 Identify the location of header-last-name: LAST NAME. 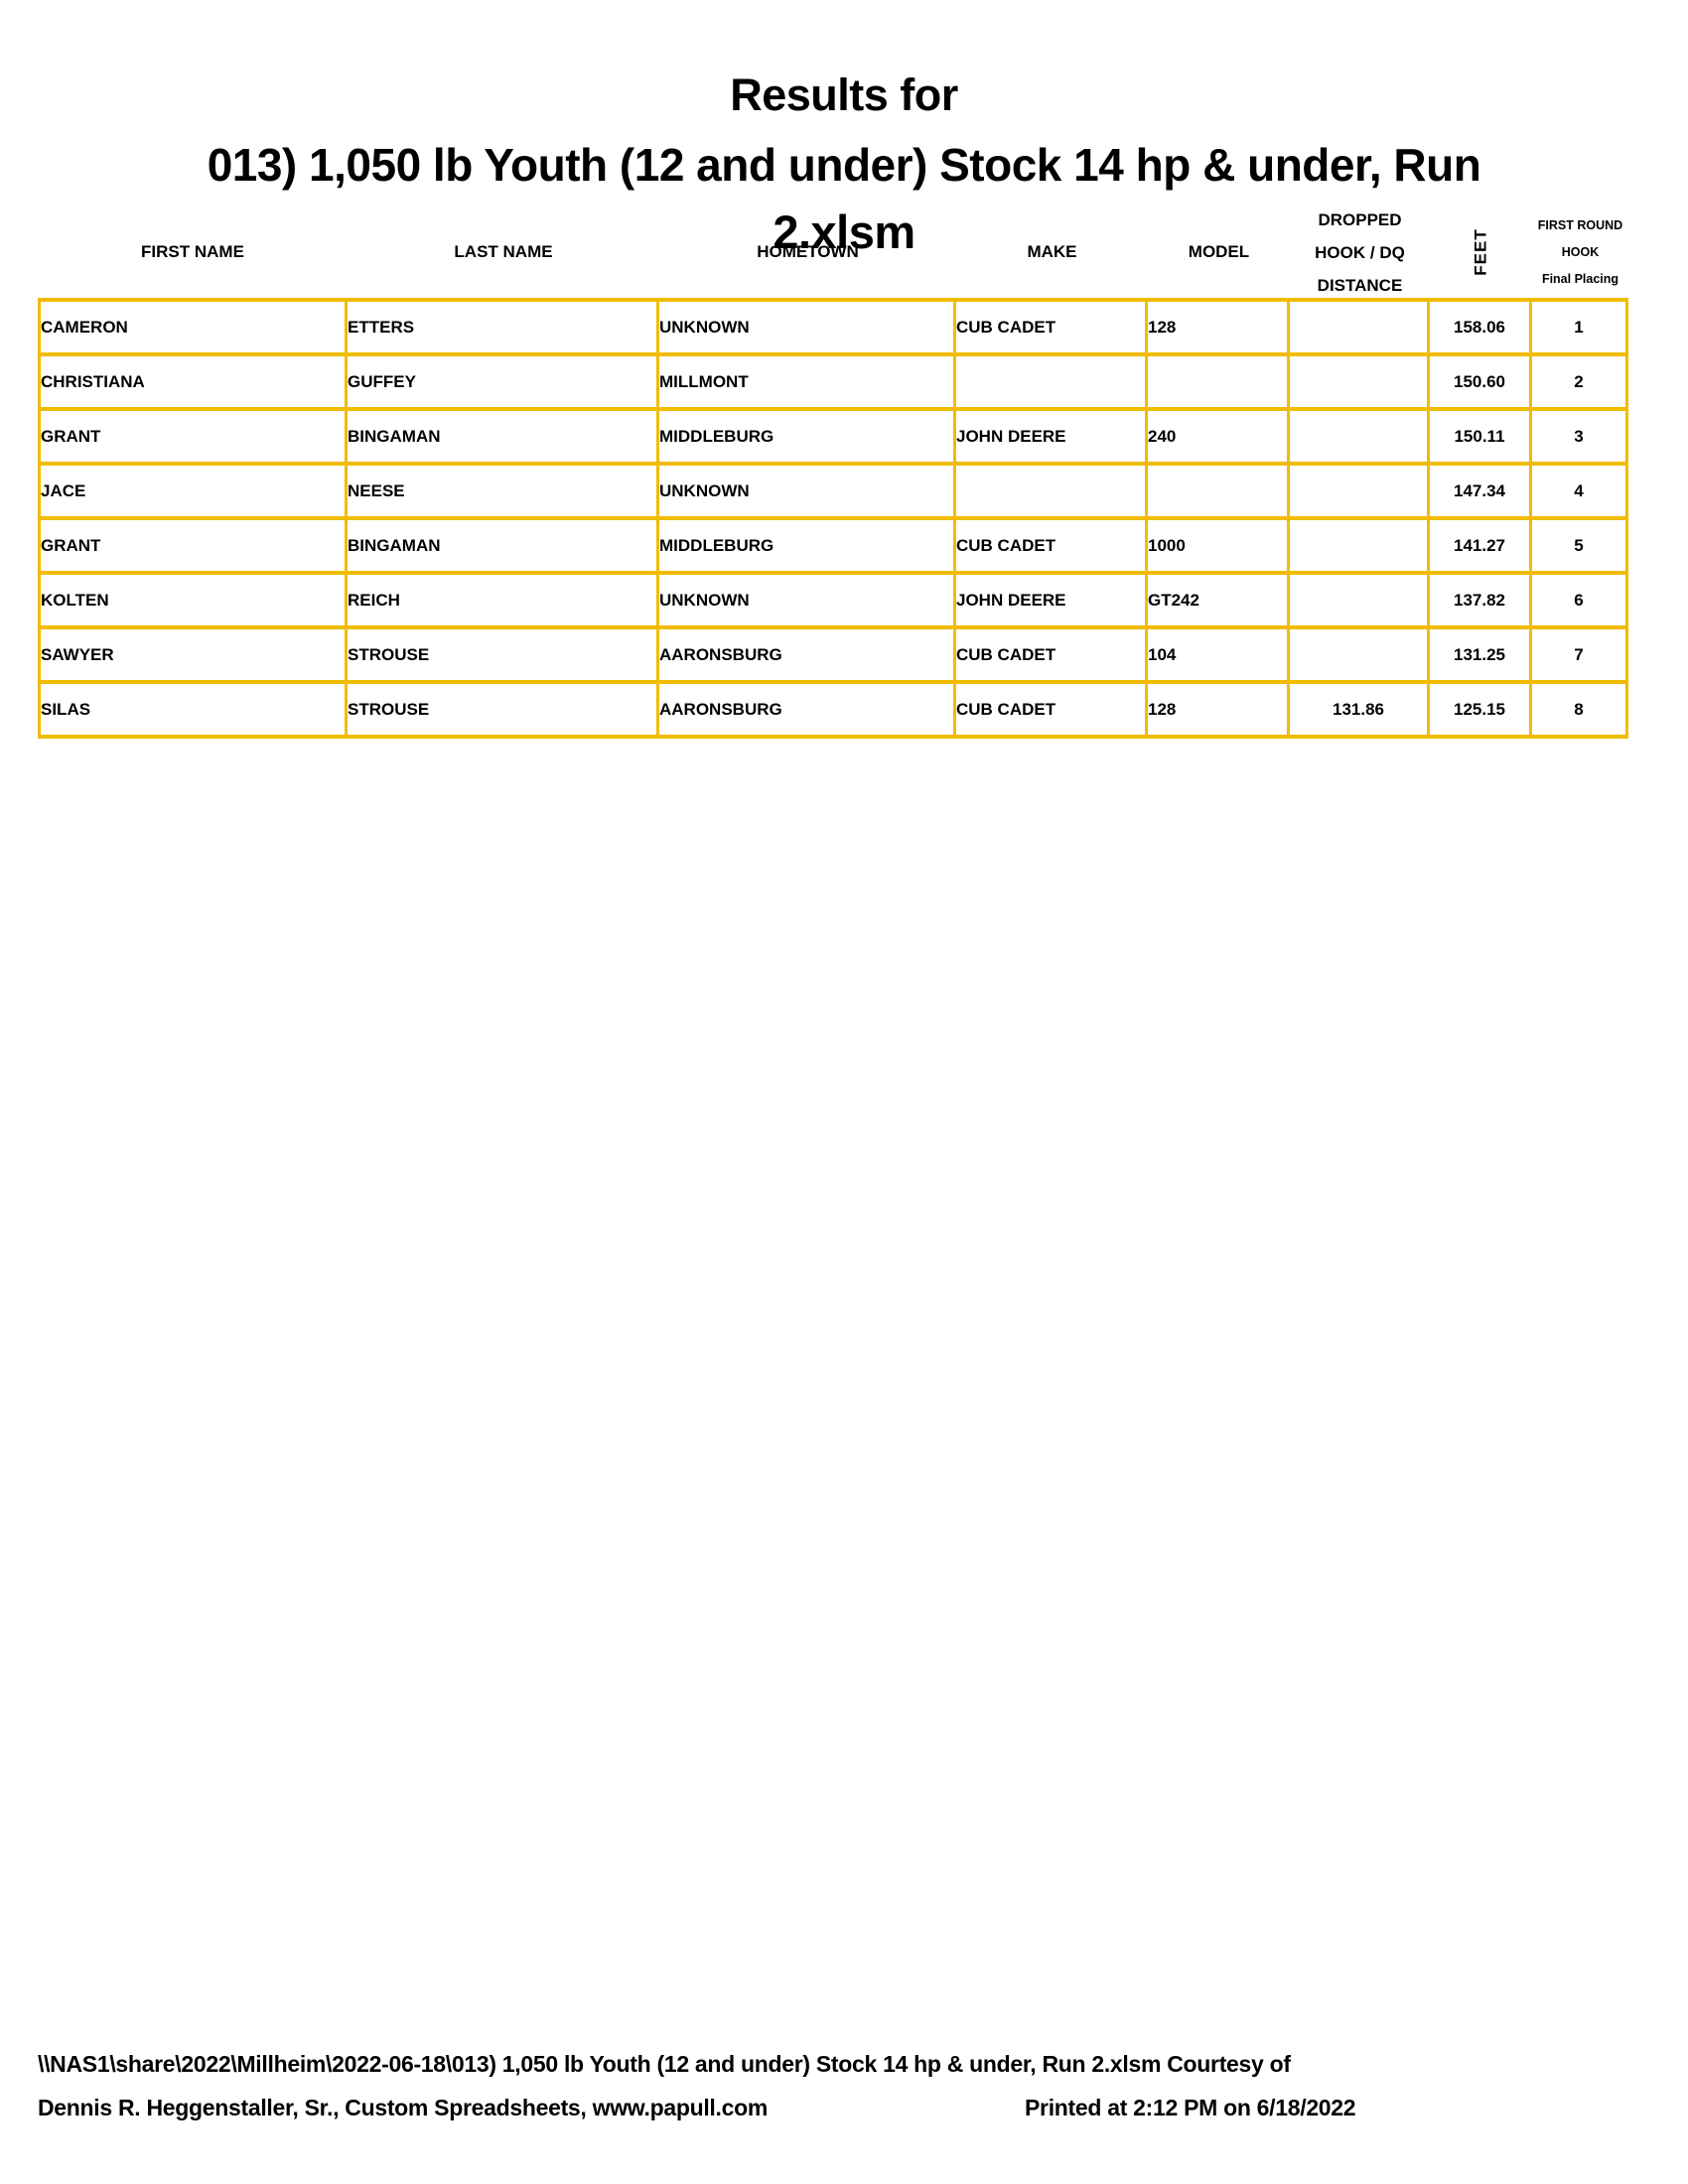
(503, 252).